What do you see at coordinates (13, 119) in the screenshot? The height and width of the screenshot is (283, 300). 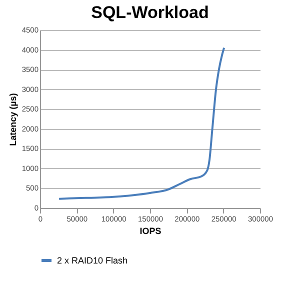 I see `y-axis-title: Latency (µs)` at bounding box center [13, 119].